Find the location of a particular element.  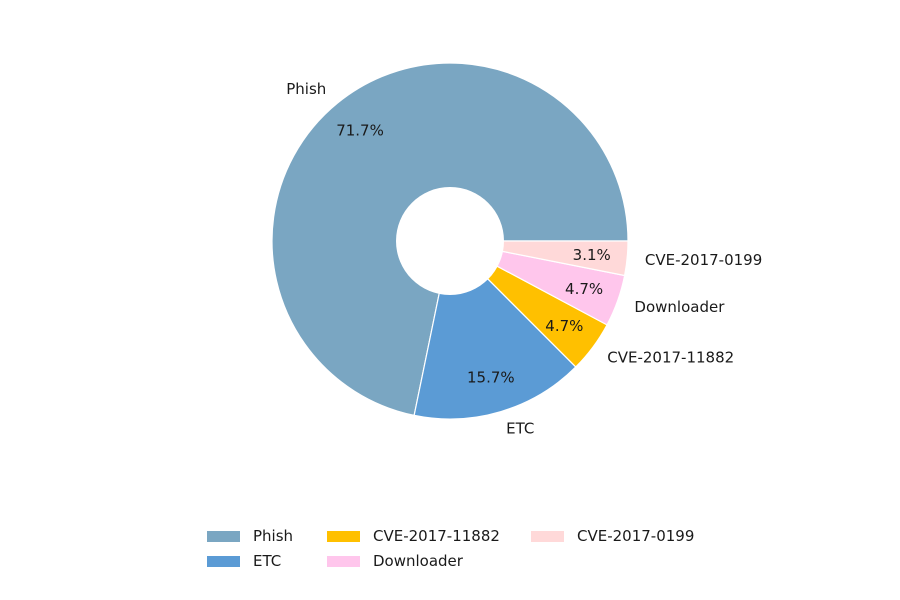

pct-label-cve-2017-0199: 3.1% is located at coordinates (592, 255).